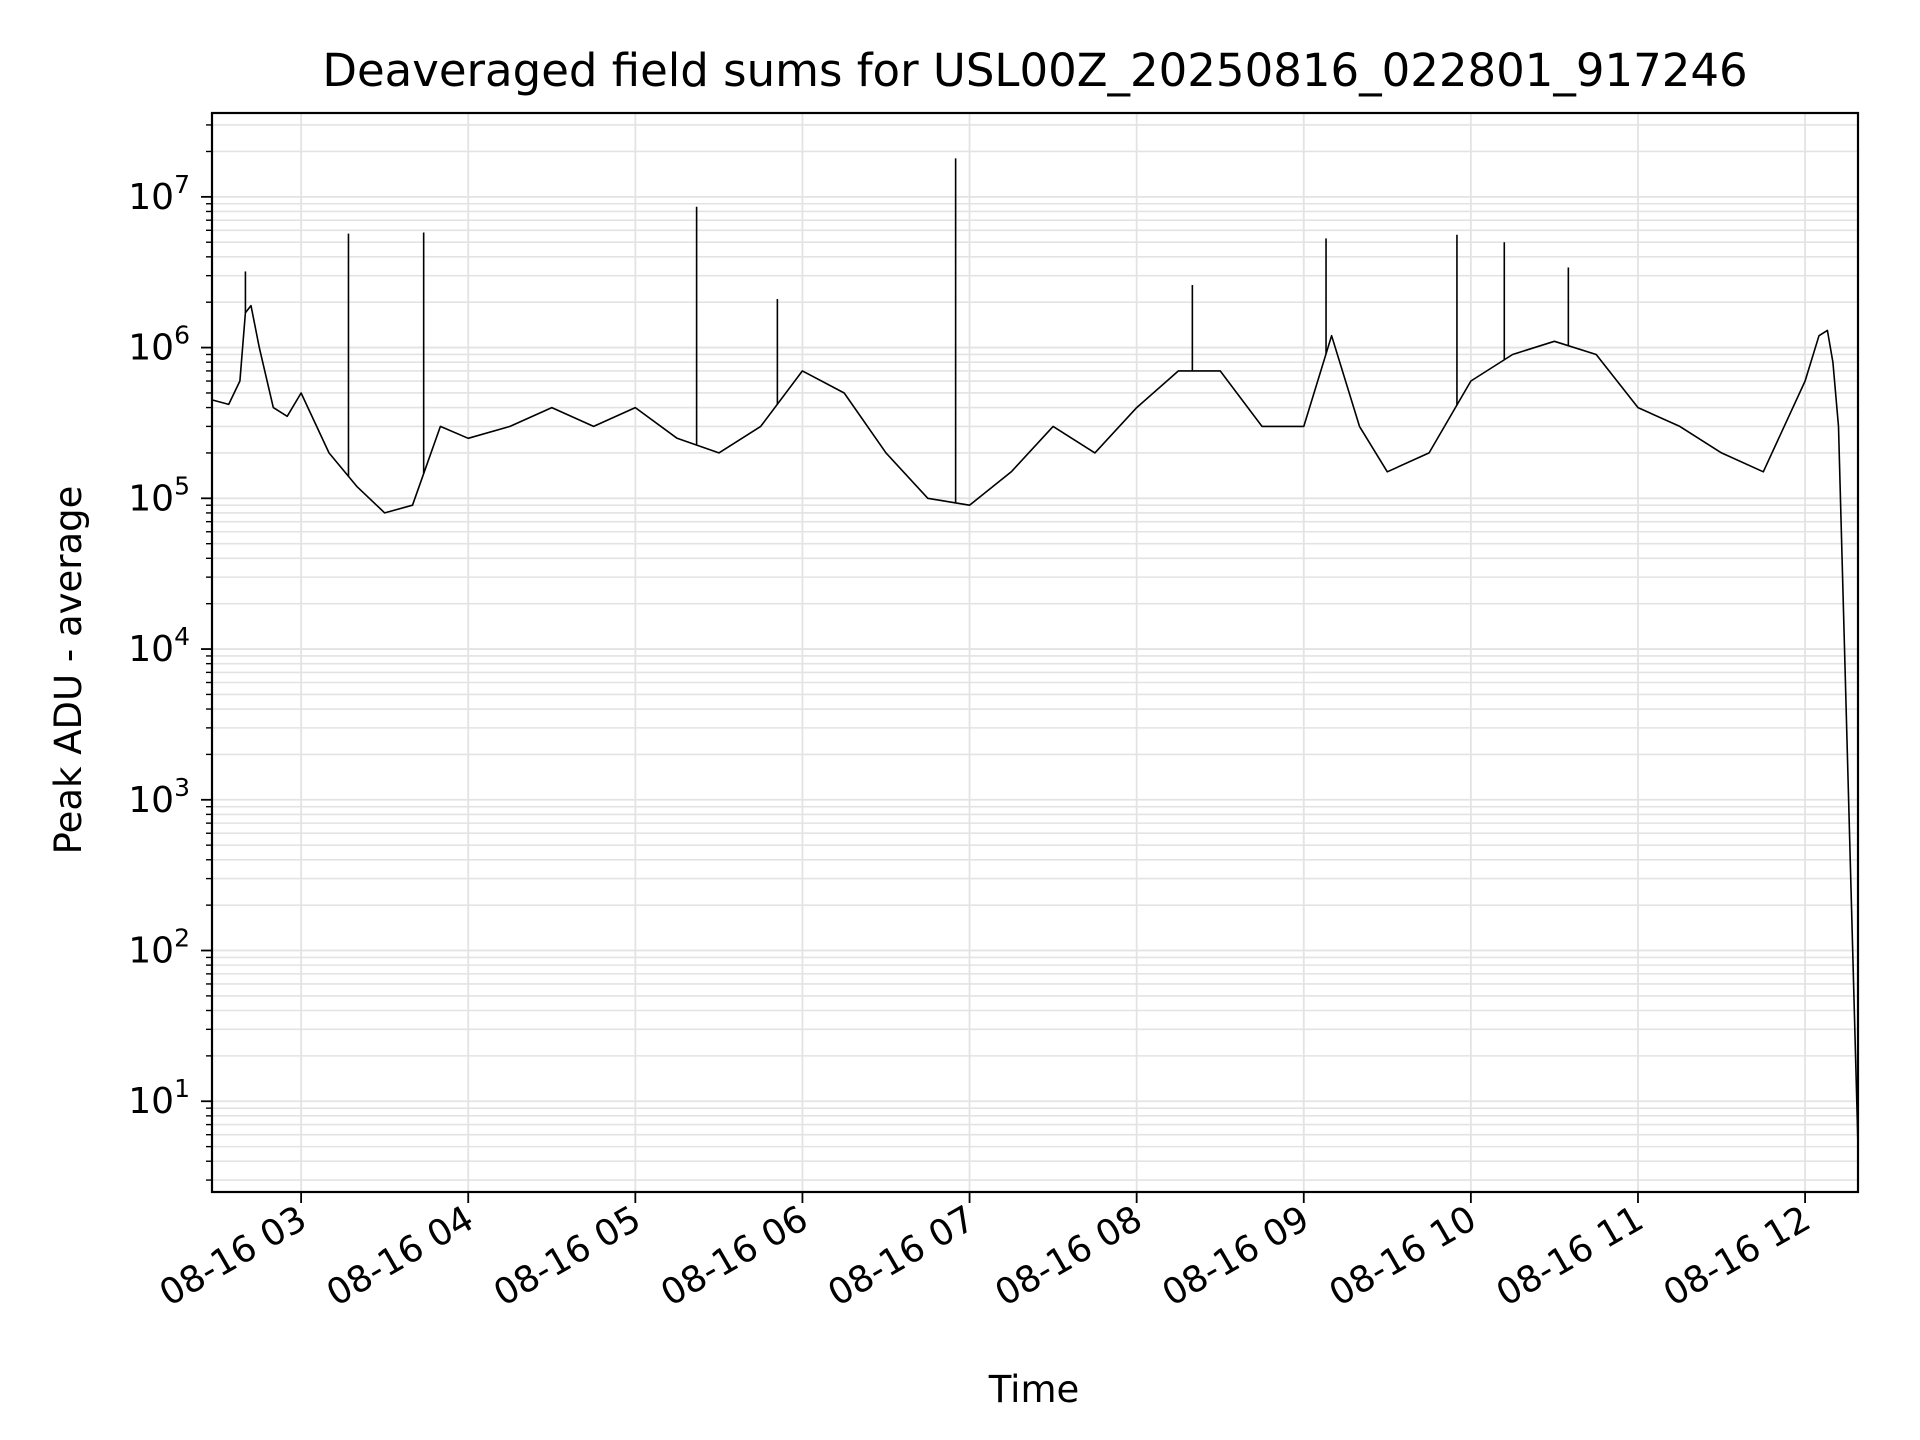  What do you see at coordinates (159, 345) in the screenshot?
I see `y-tick-label: 10⁶` at bounding box center [159, 345].